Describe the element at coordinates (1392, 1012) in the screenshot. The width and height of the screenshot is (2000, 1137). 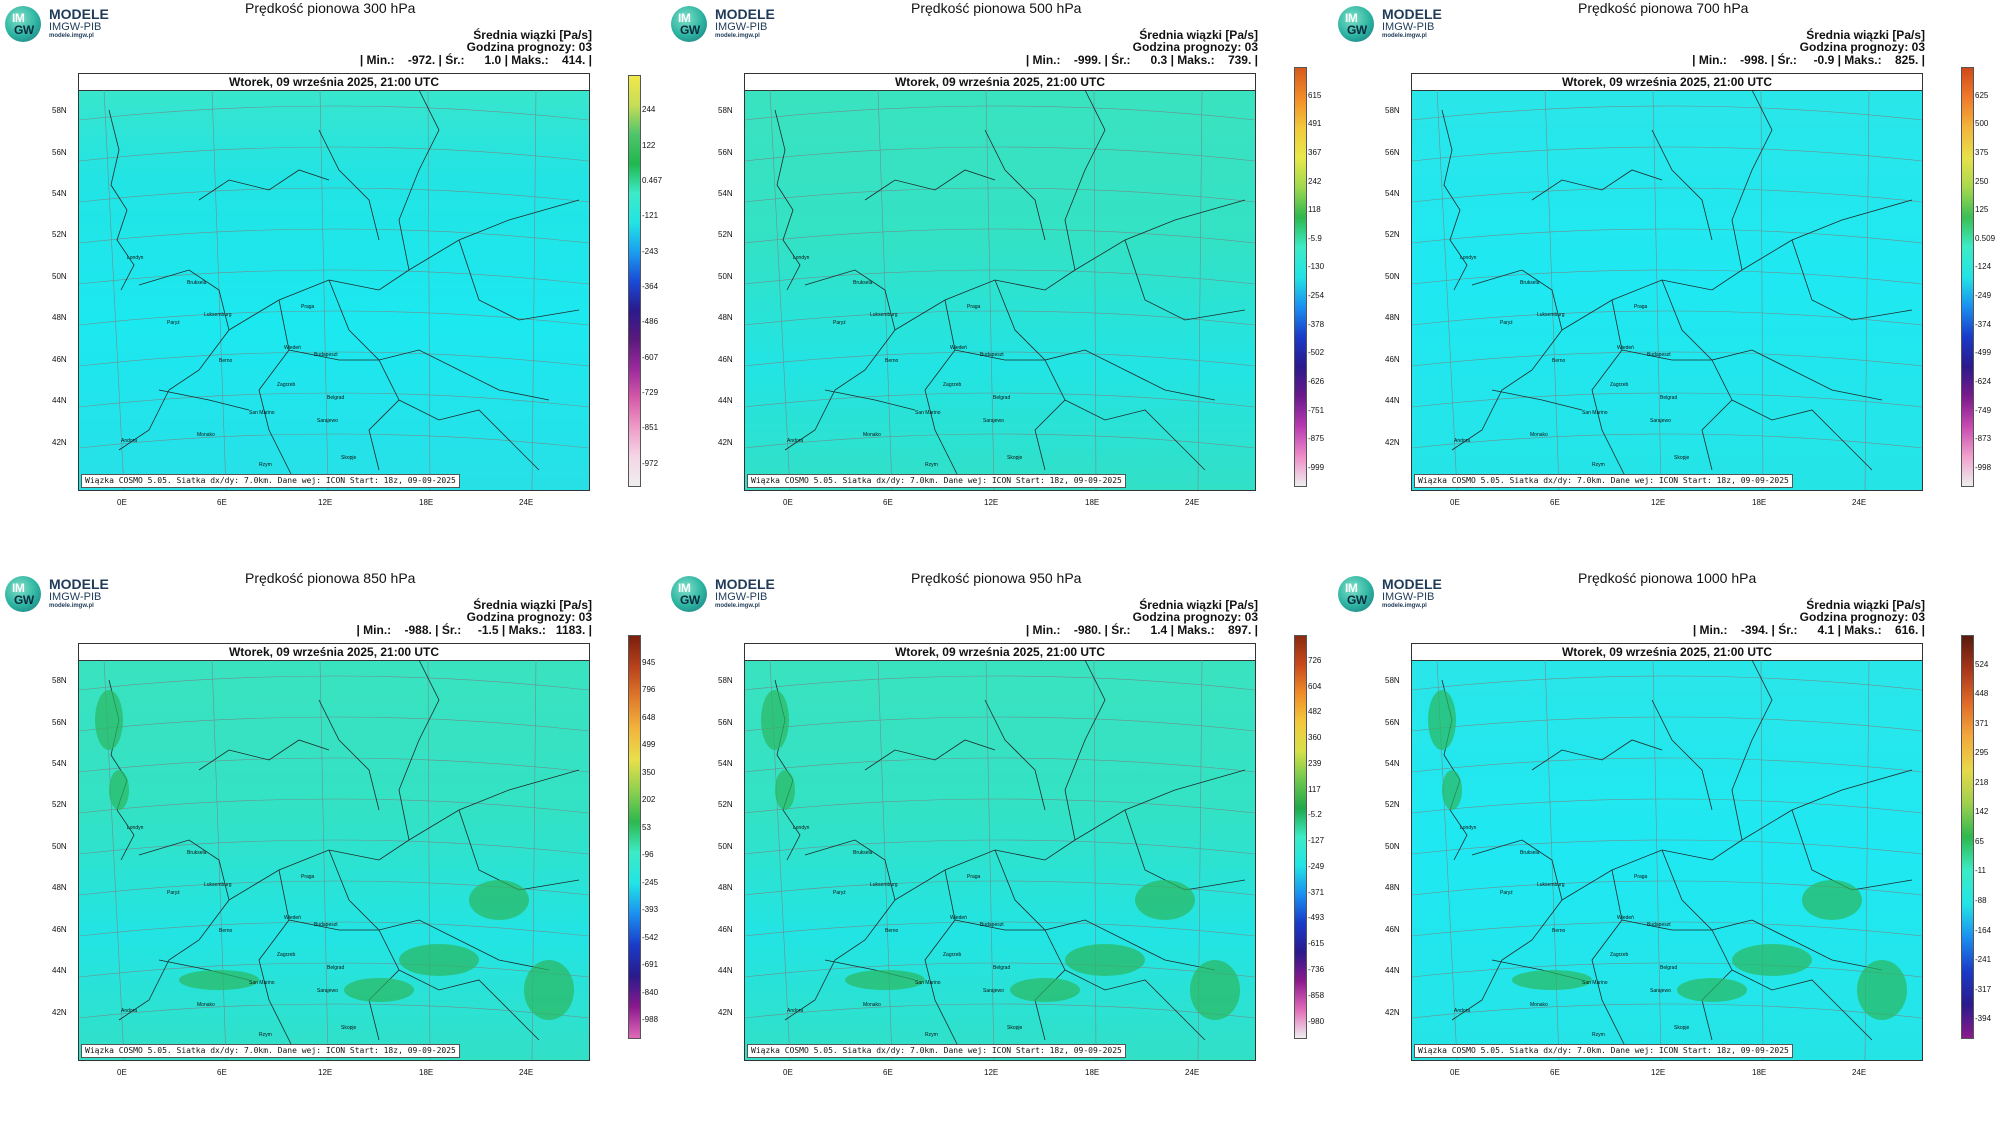
I see `latitude-label: 42N` at that location.